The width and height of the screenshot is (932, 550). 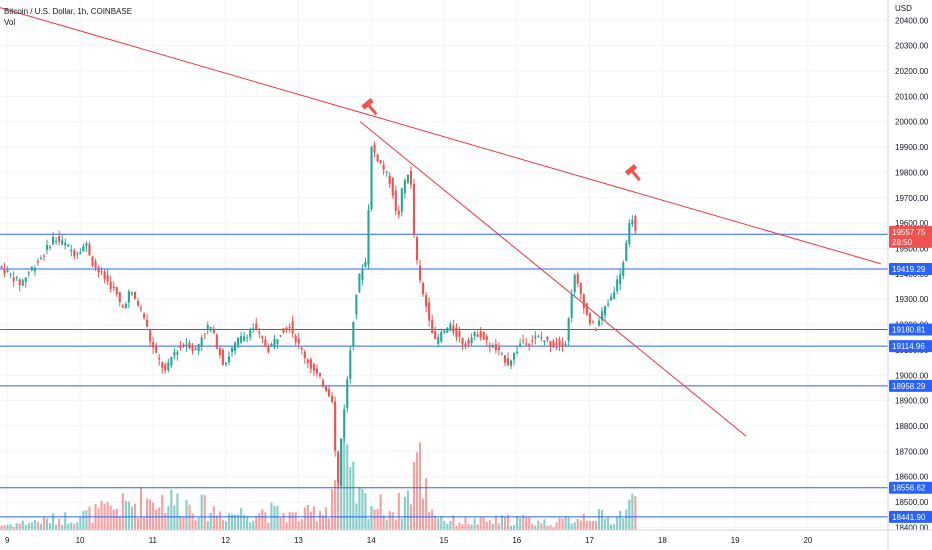 I want to click on price-tick-label: 18700.00, so click(x=912, y=451).